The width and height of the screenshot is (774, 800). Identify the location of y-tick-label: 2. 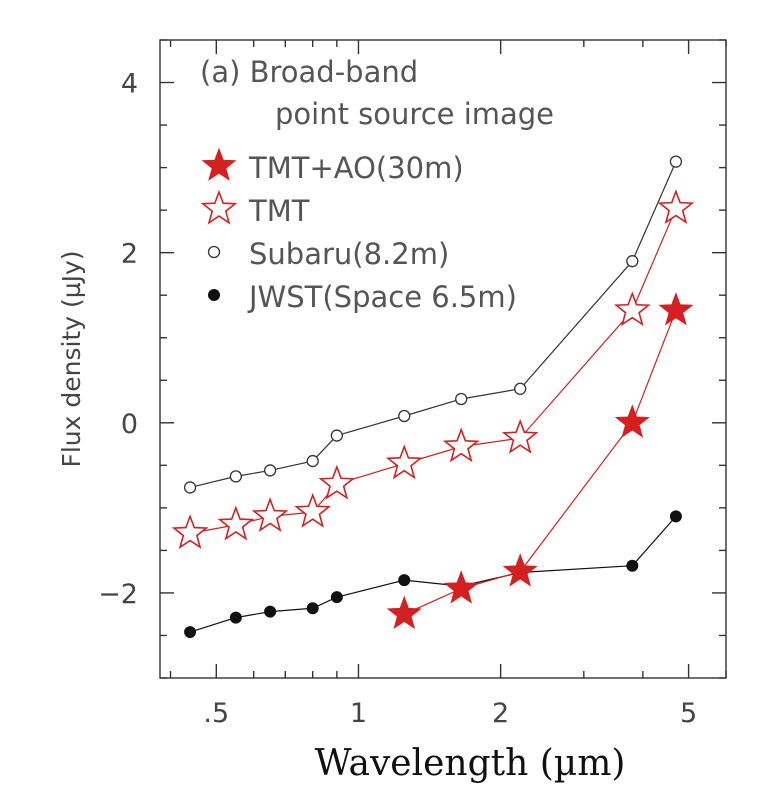
(129, 254).